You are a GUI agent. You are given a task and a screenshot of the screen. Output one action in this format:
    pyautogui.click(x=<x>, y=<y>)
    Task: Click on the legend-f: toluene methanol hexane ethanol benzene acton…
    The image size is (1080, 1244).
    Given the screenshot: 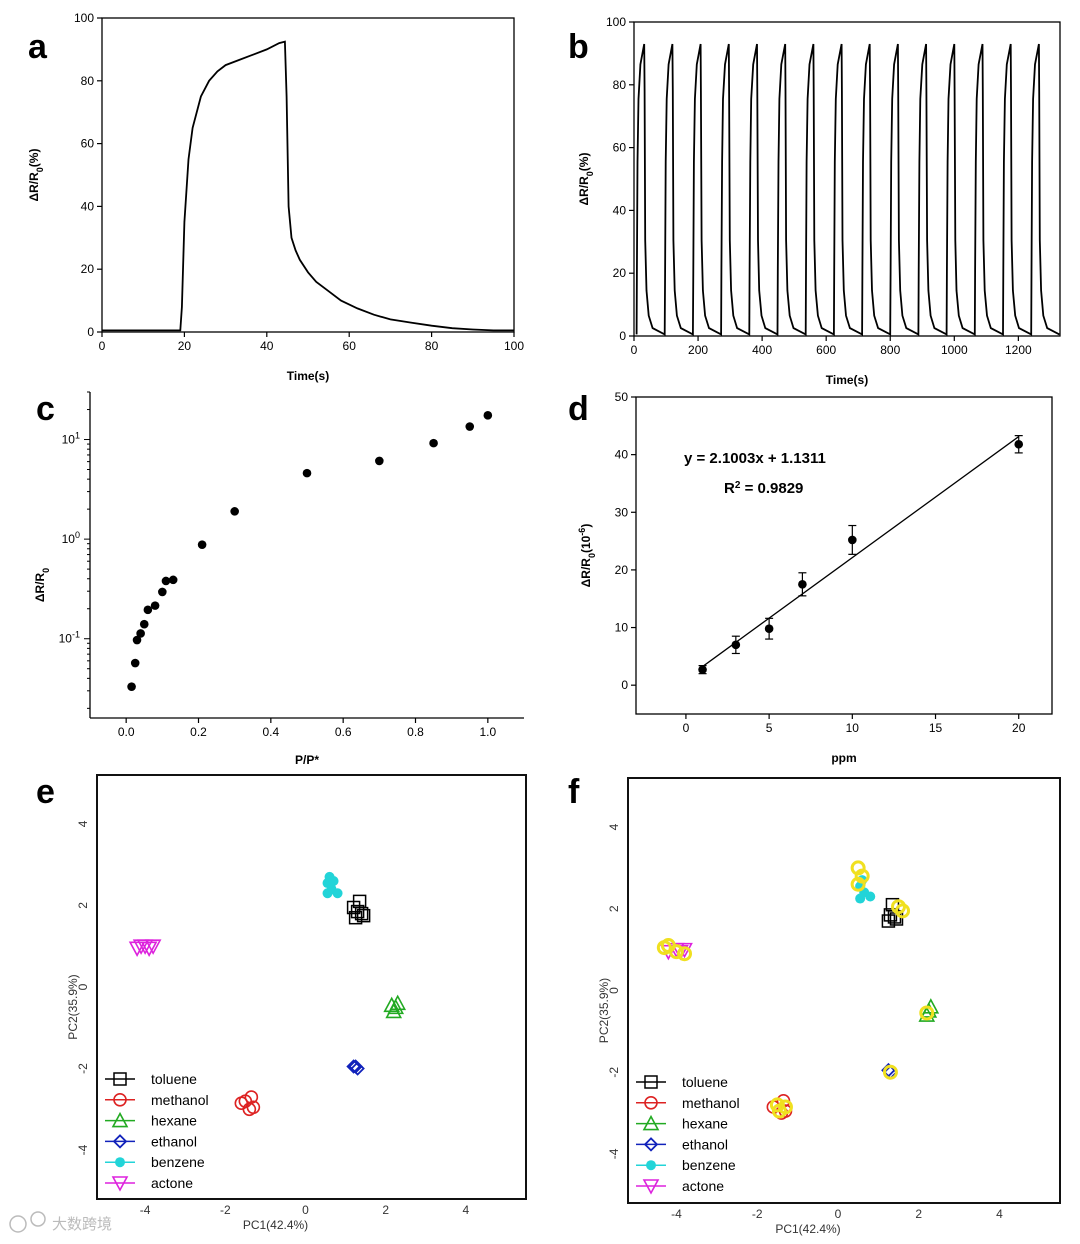 What is the action you would take?
    pyautogui.click(x=688, y=1134)
    